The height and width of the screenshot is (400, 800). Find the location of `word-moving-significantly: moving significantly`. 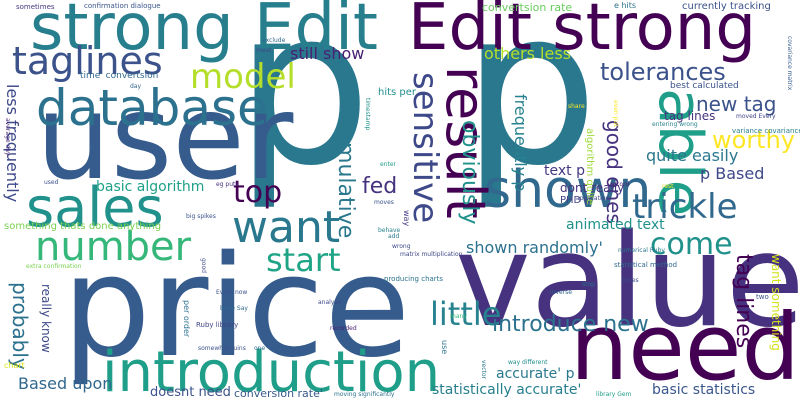

word-moving-significantly: moving significantly is located at coordinates (364, 394).